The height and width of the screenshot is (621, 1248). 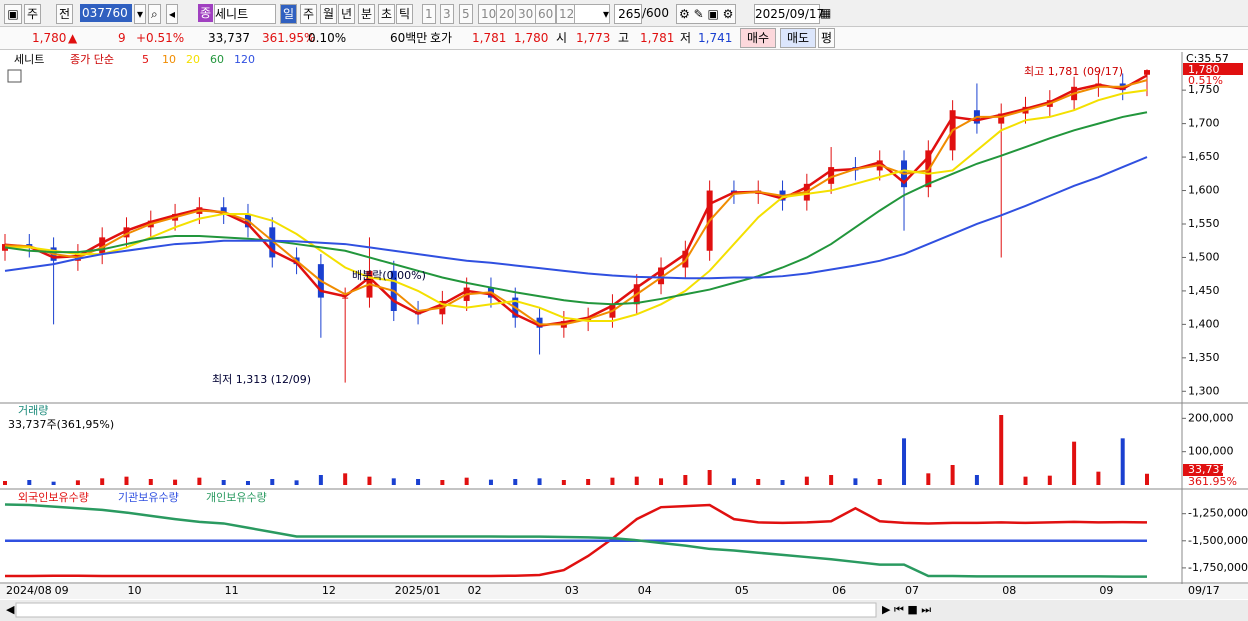 What do you see at coordinates (429, 14) in the screenshot?
I see `interval-button: 1` at bounding box center [429, 14].